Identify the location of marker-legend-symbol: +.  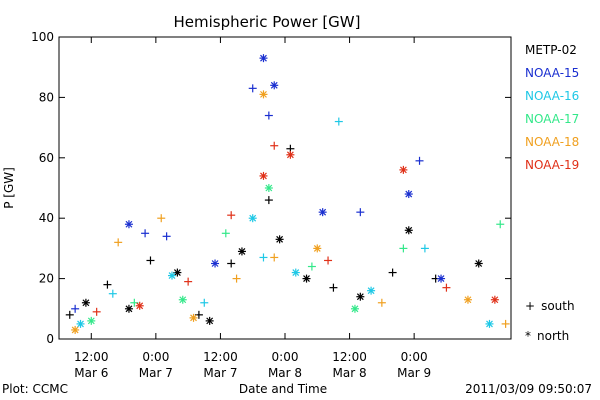
(530, 306).